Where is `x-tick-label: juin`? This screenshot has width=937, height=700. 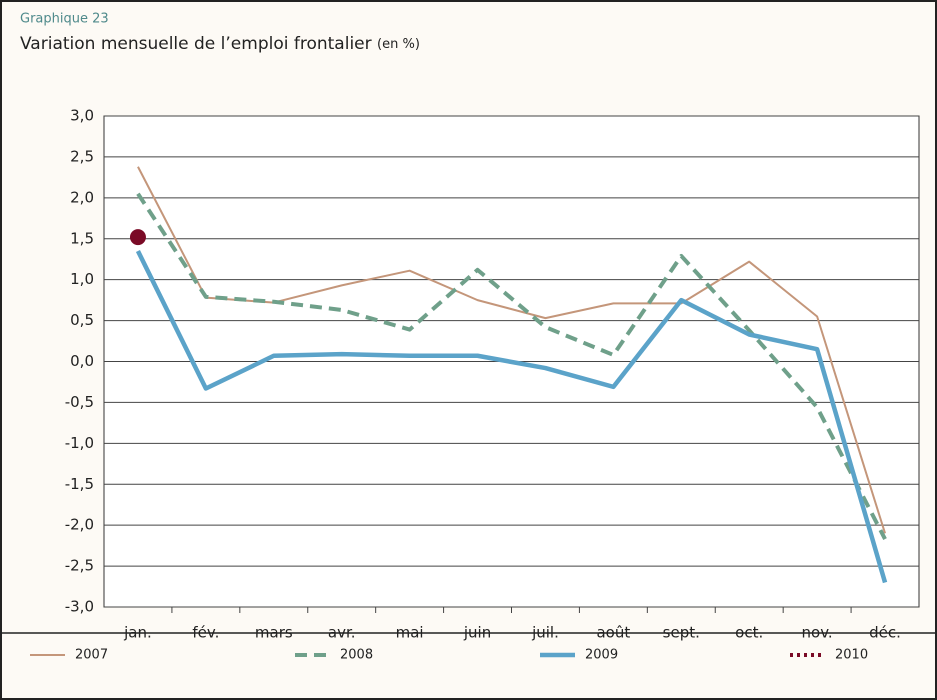
x-tick-label: juin is located at coordinates (477, 633).